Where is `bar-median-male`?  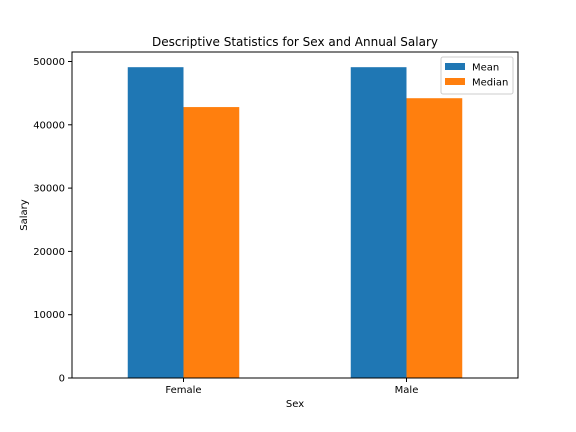
bar-median-male is located at coordinates (434, 238).